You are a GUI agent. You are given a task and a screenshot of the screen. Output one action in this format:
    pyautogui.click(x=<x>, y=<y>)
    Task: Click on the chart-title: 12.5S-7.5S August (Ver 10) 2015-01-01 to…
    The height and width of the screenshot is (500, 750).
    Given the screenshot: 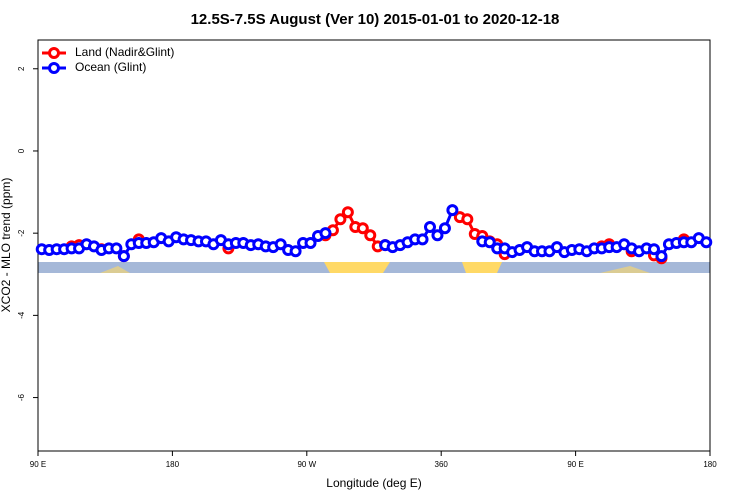 What is the action you would take?
    pyautogui.click(x=375, y=19)
    